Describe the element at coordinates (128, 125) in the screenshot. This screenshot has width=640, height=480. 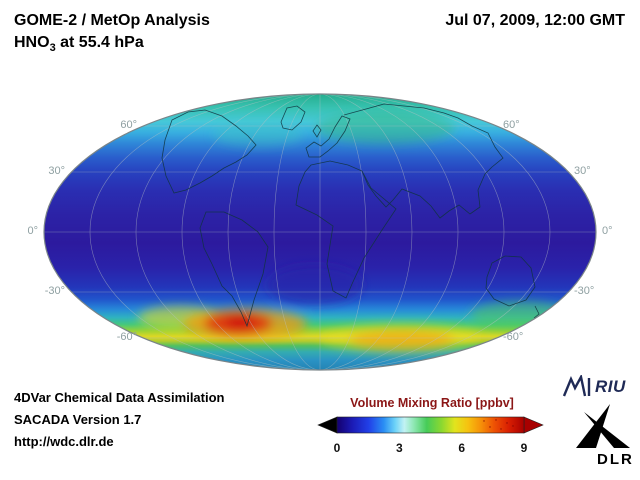
I see `lat-label-60n-left: 60°` at that location.